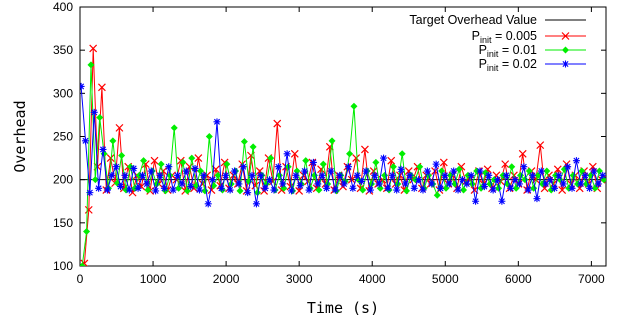 This screenshot has height=321, width=619. I want to click on y-tick-label: 350, so click(63, 50).